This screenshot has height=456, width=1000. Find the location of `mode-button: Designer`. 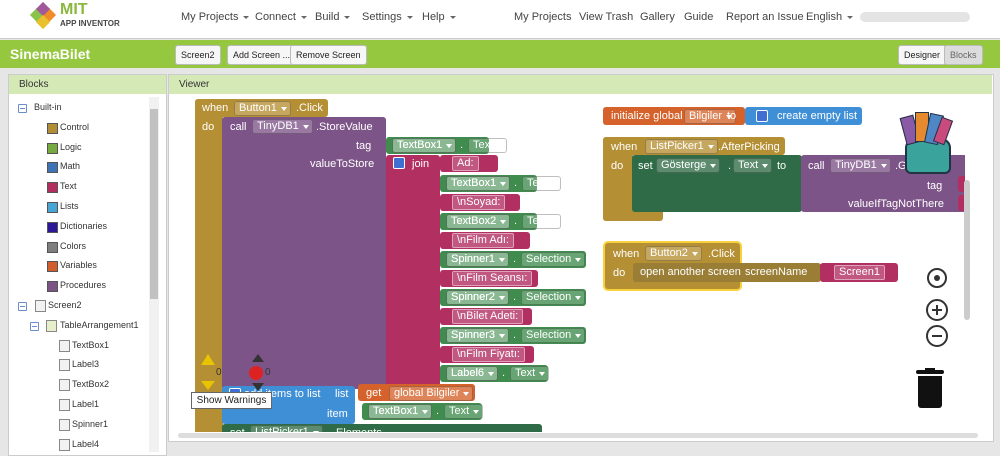

mode-button: Designer is located at coordinates (922, 55).